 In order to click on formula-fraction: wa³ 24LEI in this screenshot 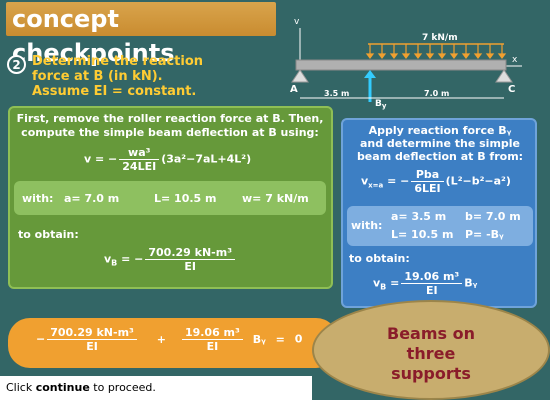, I will do `click(139, 159)`.